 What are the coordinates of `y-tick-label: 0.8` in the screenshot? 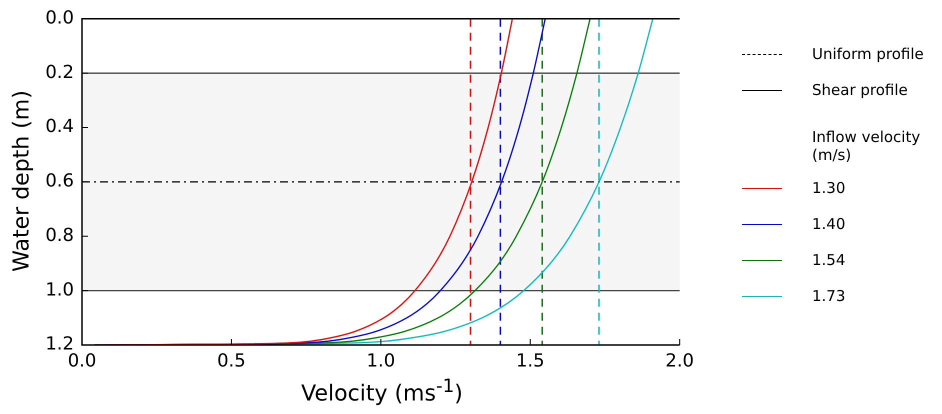 It's located at (59, 235).